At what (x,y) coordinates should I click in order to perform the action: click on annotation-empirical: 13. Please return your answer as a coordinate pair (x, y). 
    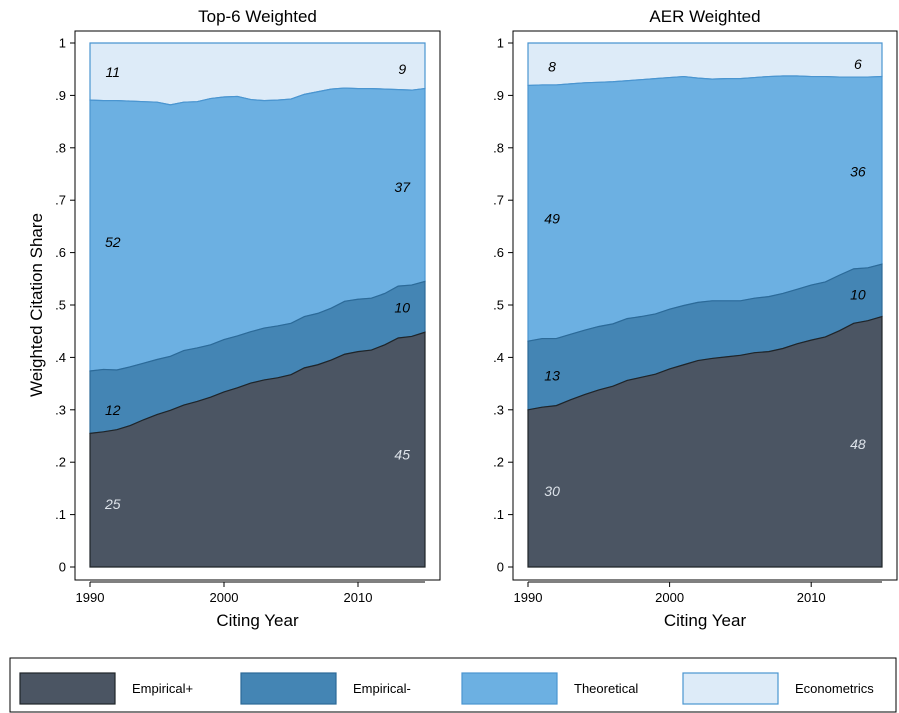
    Looking at the image, I should click on (552, 376).